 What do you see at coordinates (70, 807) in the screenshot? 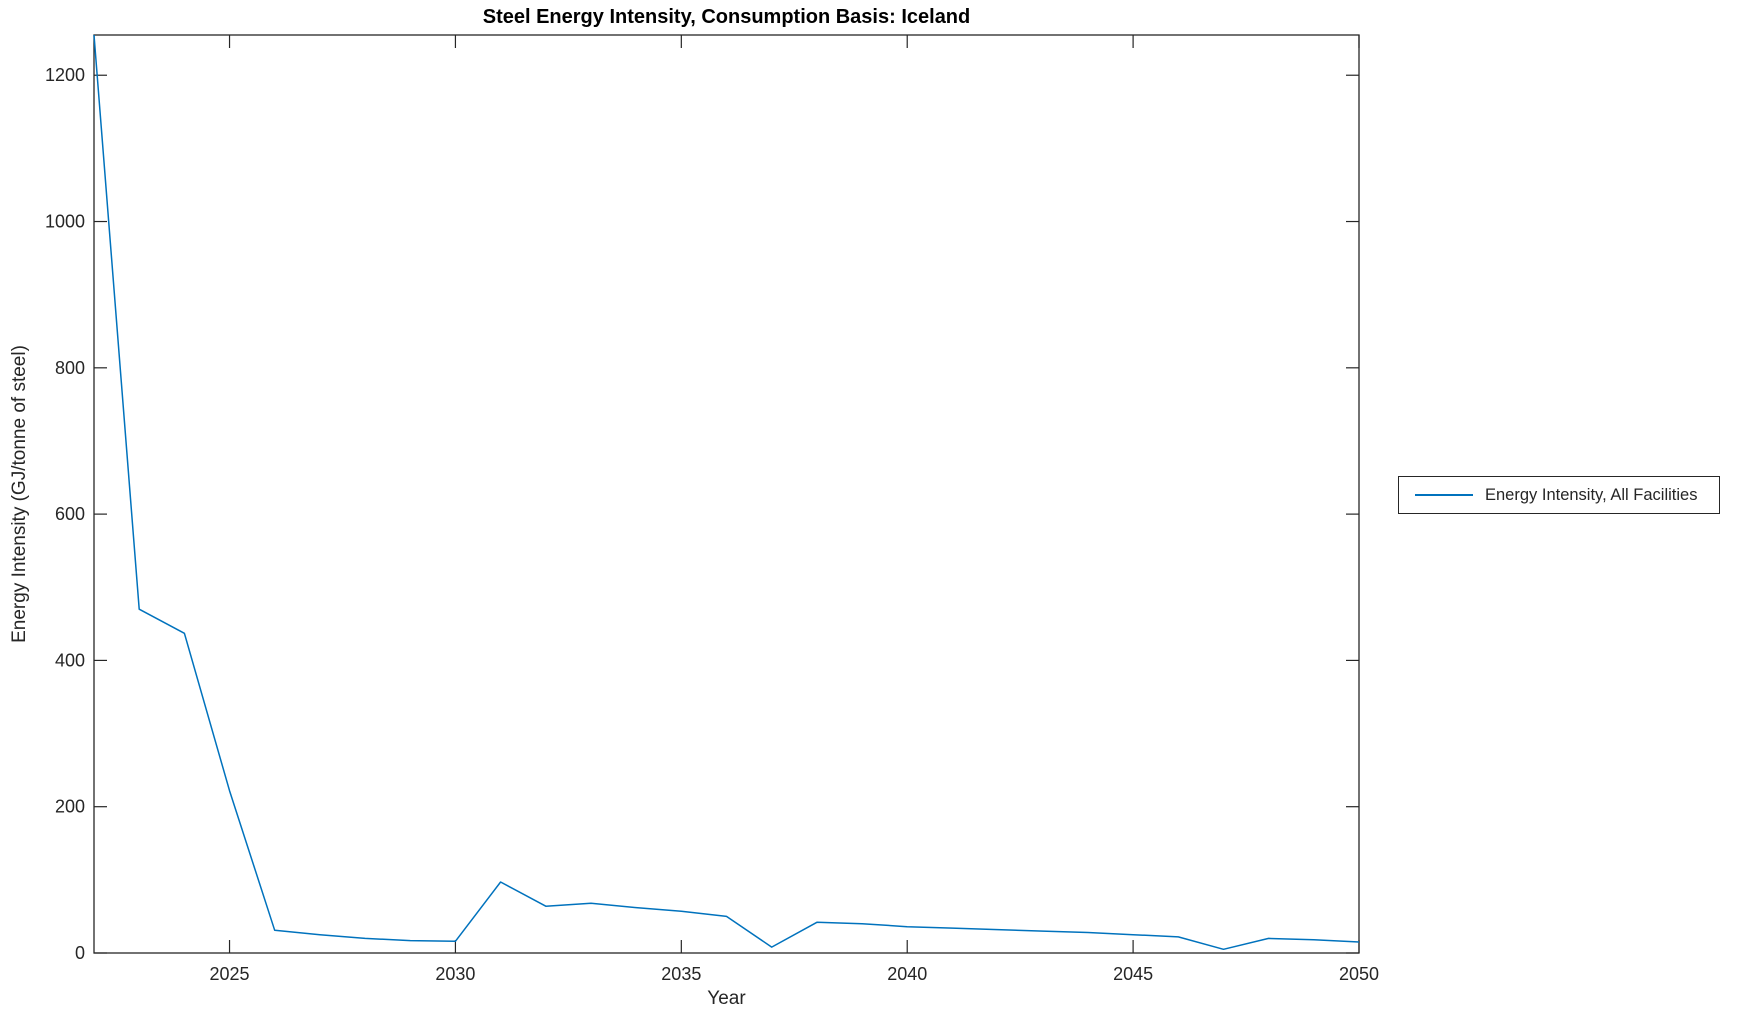
I see `y-tick-label: 200` at bounding box center [70, 807].